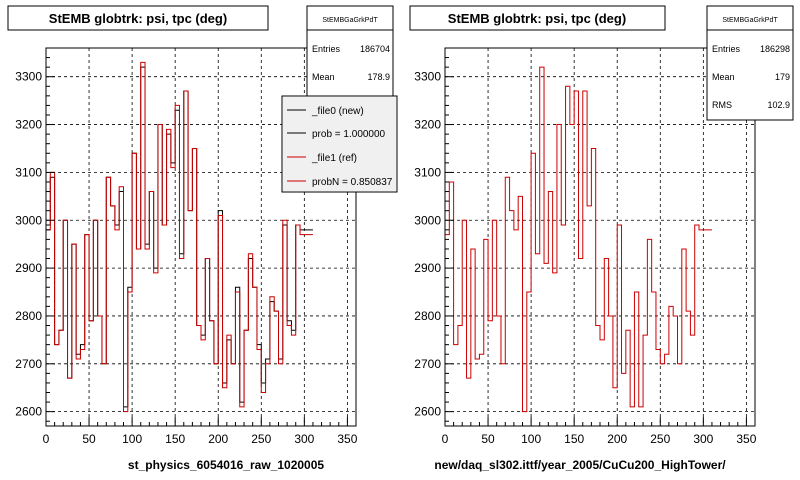 The width and height of the screenshot is (800, 480). What do you see at coordinates (723, 77) in the screenshot?
I see `right-stats-mean-label: Mean` at bounding box center [723, 77].